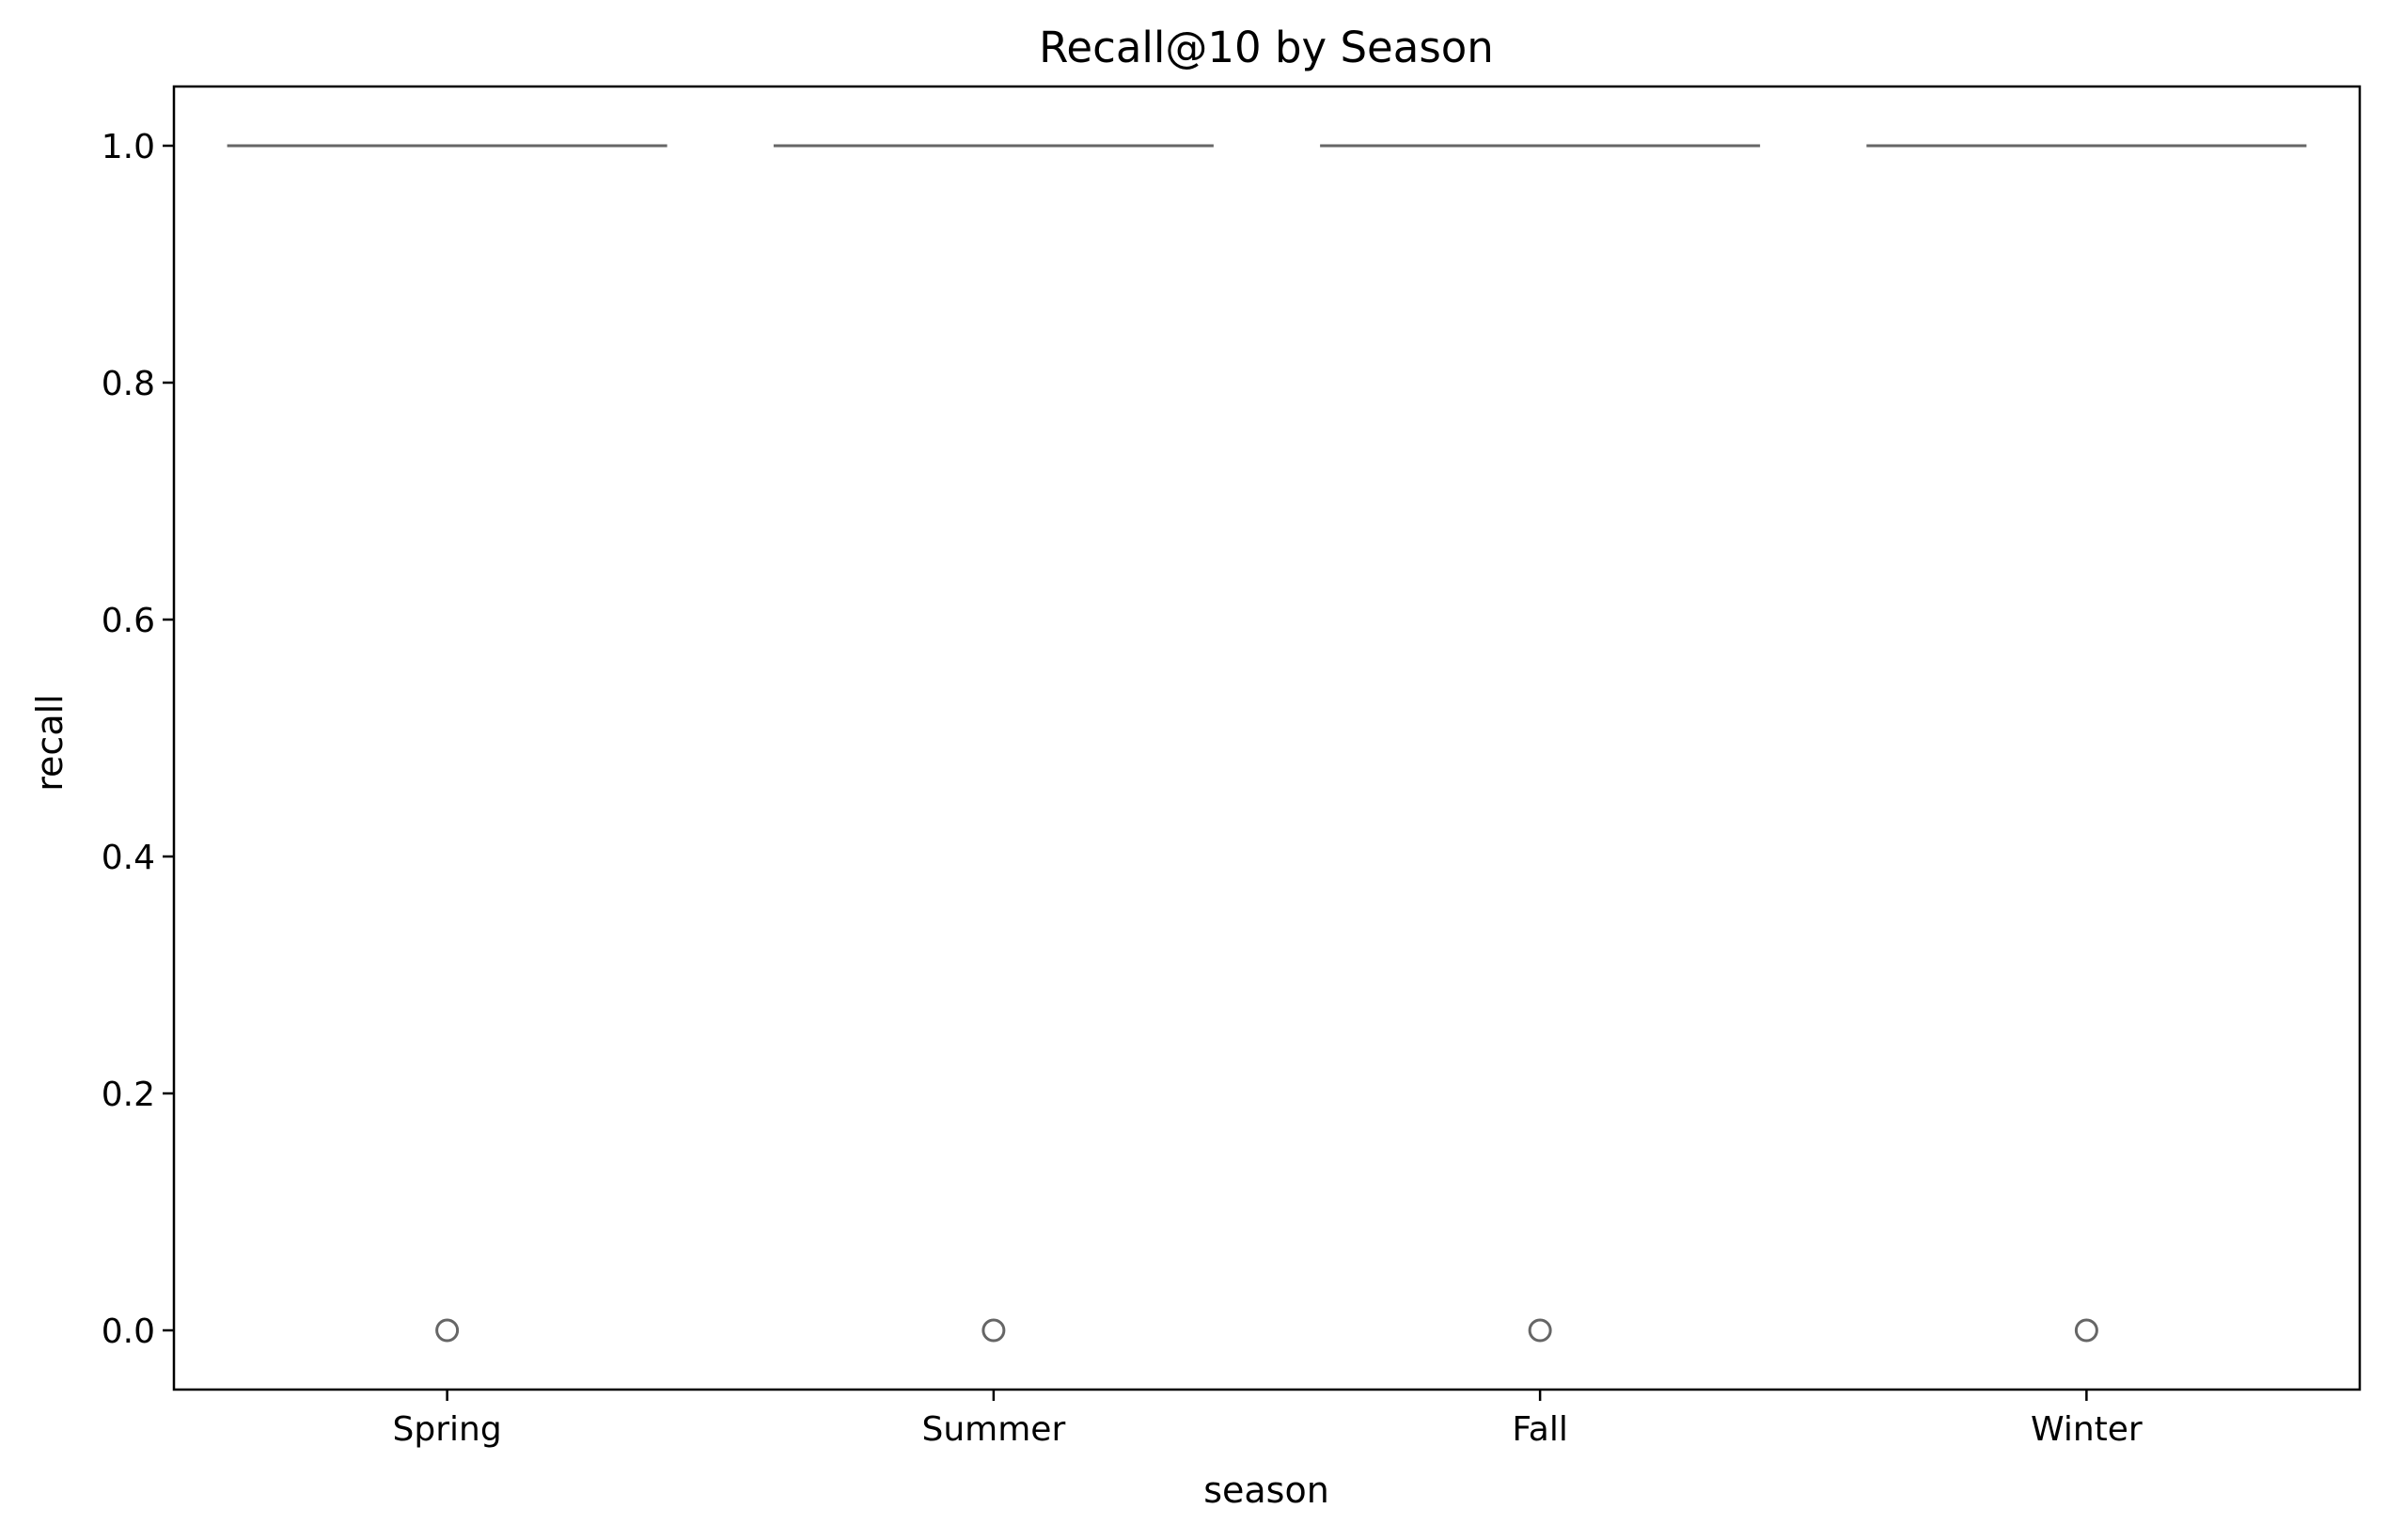  What do you see at coordinates (128, 1095) in the screenshot?
I see `y-tick-label: 0.2` at bounding box center [128, 1095].